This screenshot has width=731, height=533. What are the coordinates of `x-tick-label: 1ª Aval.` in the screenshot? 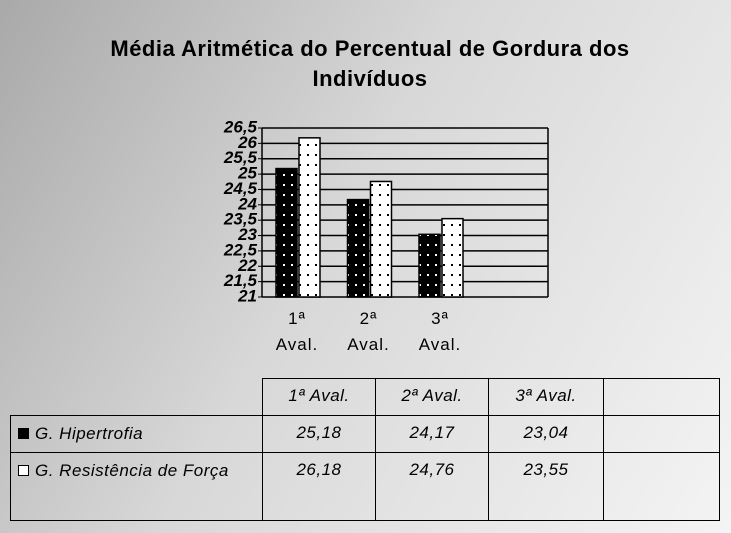 It's located at (297, 331).